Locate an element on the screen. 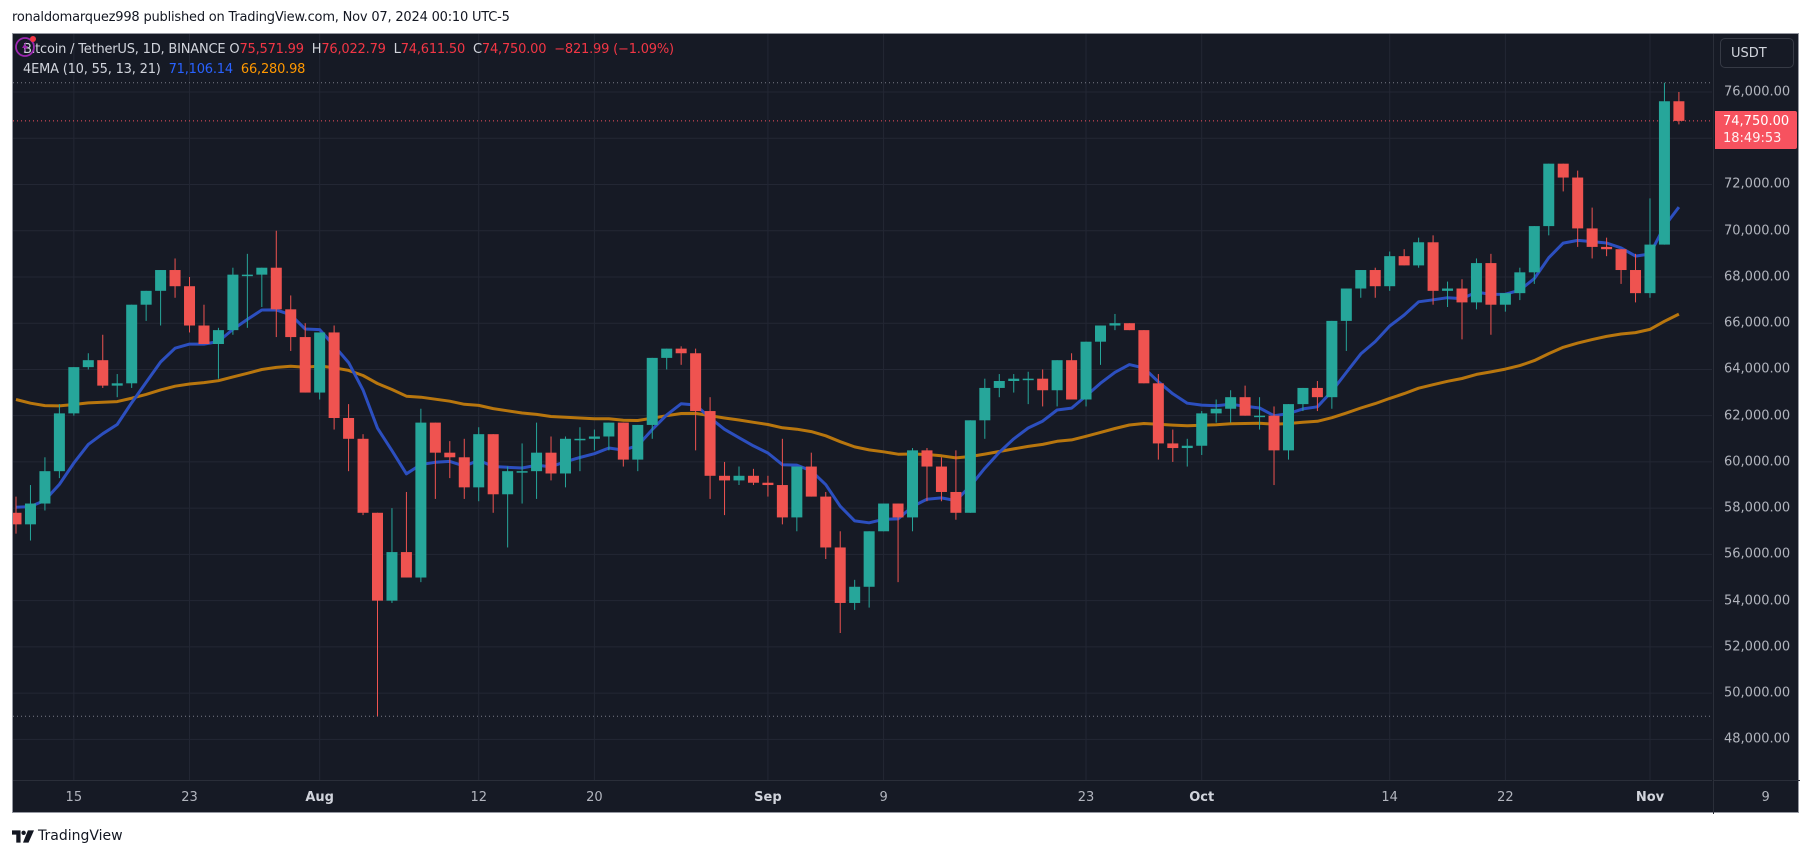 This screenshot has height=858, width=1815. price-tick-label: 48,000.00 is located at coordinates (1757, 739).